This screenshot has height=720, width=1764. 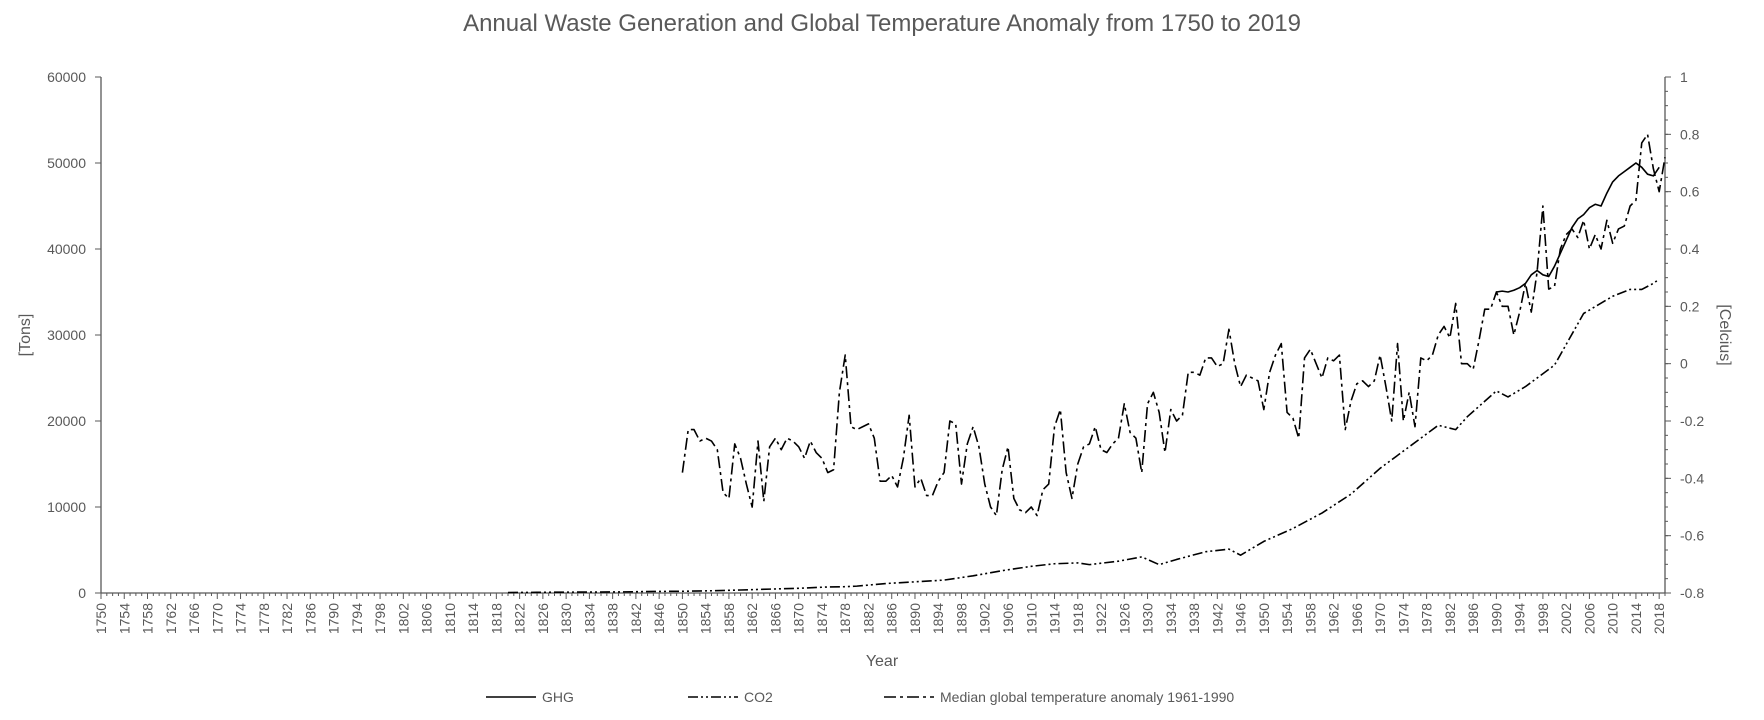 What do you see at coordinates (1357, 618) in the screenshot?
I see `x-tick-label: 1966` at bounding box center [1357, 618].